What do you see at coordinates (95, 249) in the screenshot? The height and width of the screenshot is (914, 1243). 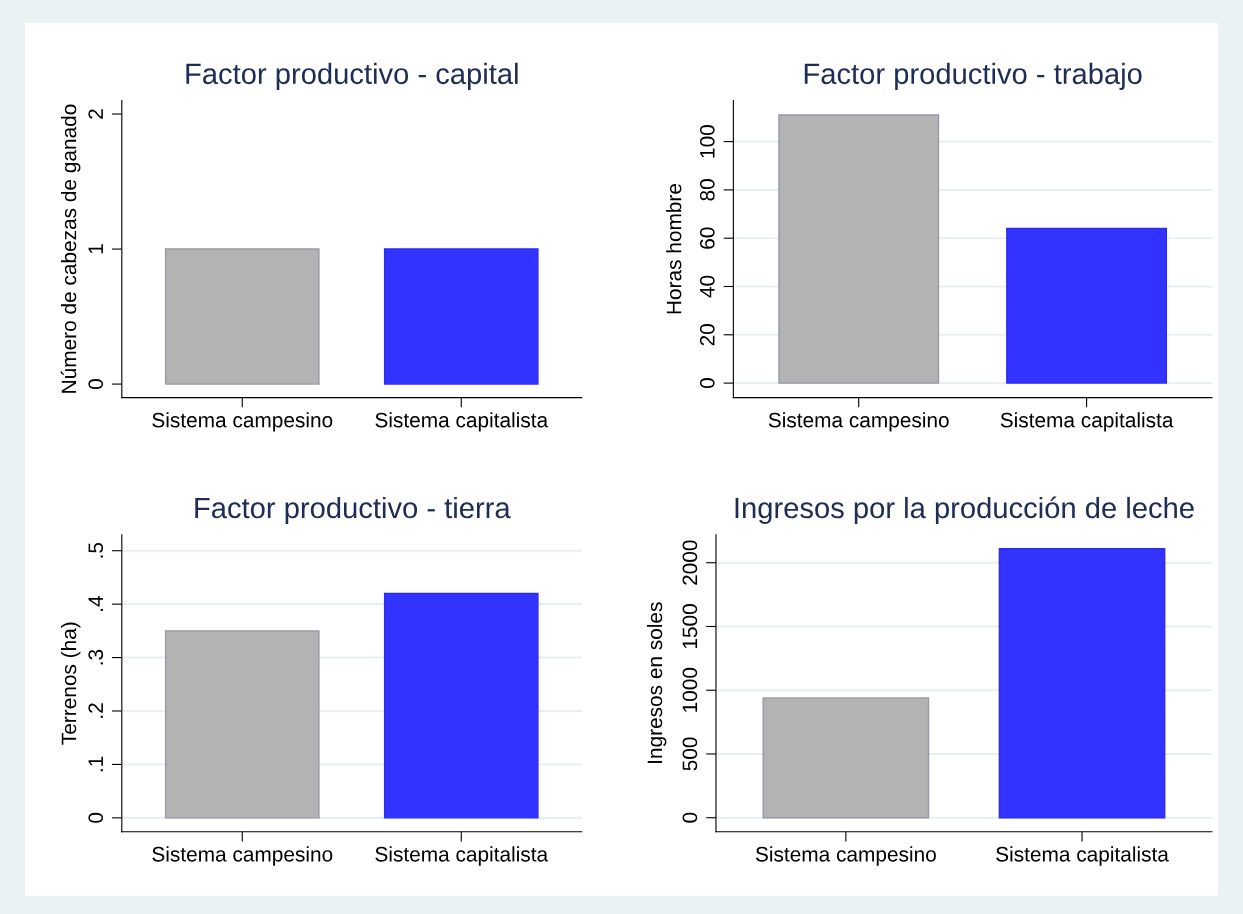 I see `y-tick-label: 1` at bounding box center [95, 249].